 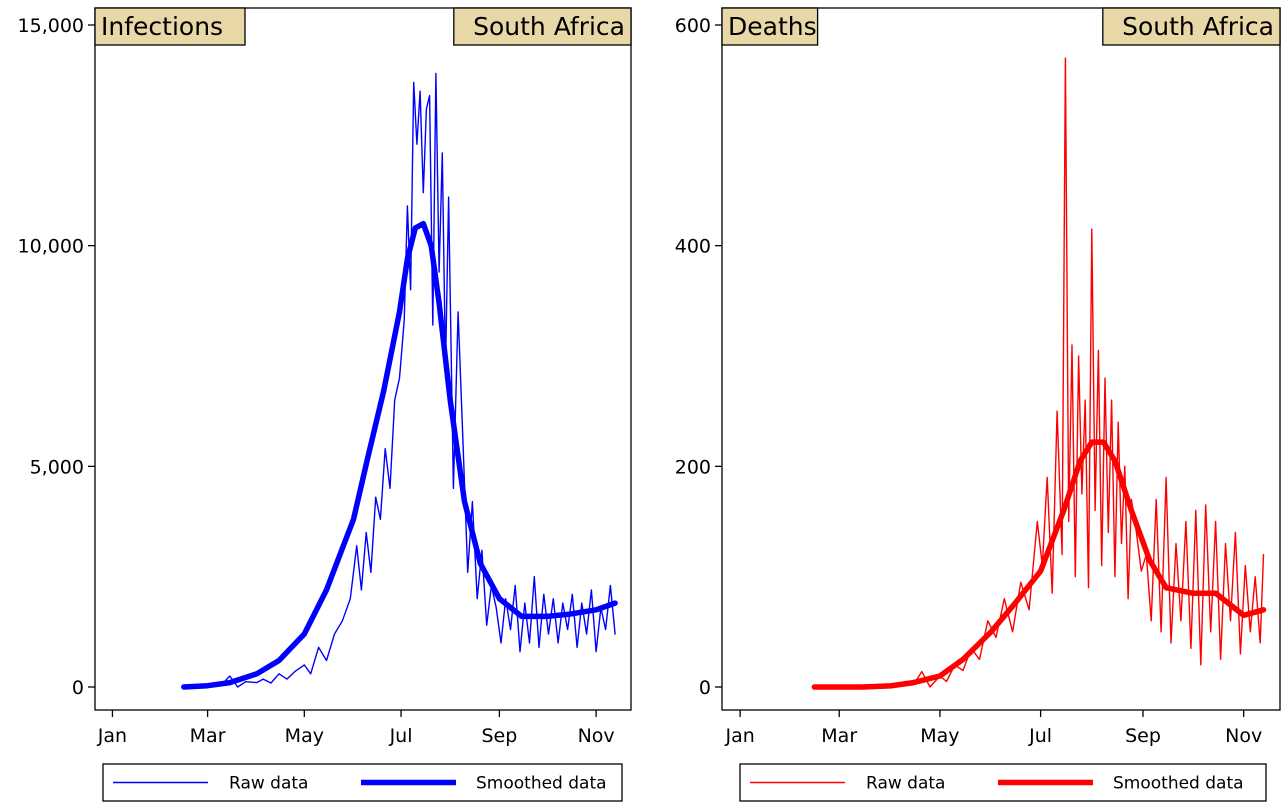 What do you see at coordinates (693, 247) in the screenshot?
I see `y-tick-label: 400` at bounding box center [693, 247].